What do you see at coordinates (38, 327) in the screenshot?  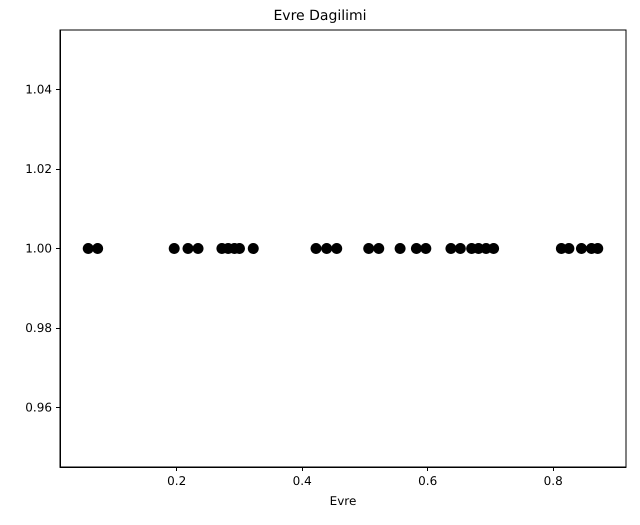 I see `y-tick-label: 0.98` at bounding box center [38, 327].